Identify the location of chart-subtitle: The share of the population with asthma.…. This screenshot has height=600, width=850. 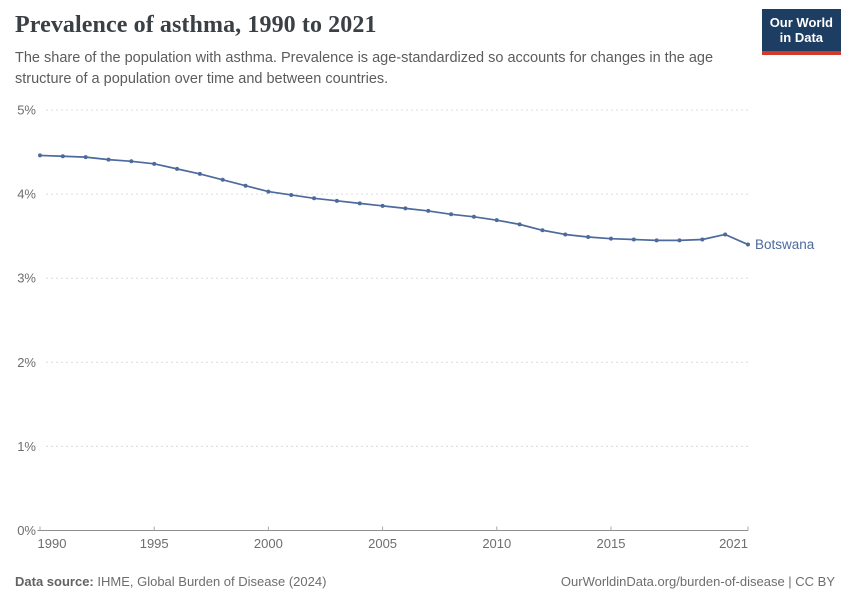
(364, 69).